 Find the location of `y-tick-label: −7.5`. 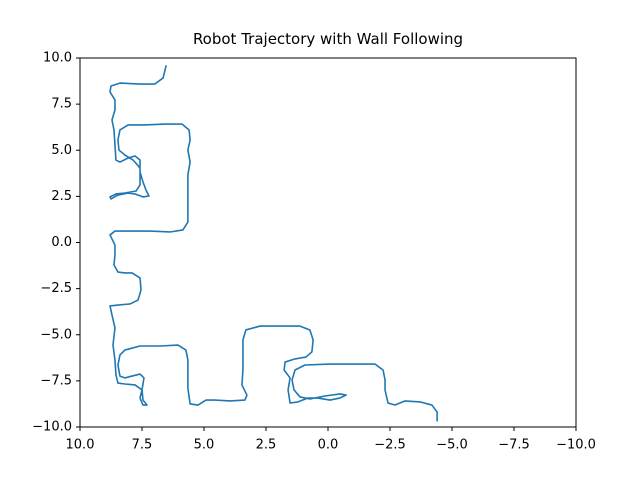

y-tick-label: −7.5 is located at coordinates (56, 380).